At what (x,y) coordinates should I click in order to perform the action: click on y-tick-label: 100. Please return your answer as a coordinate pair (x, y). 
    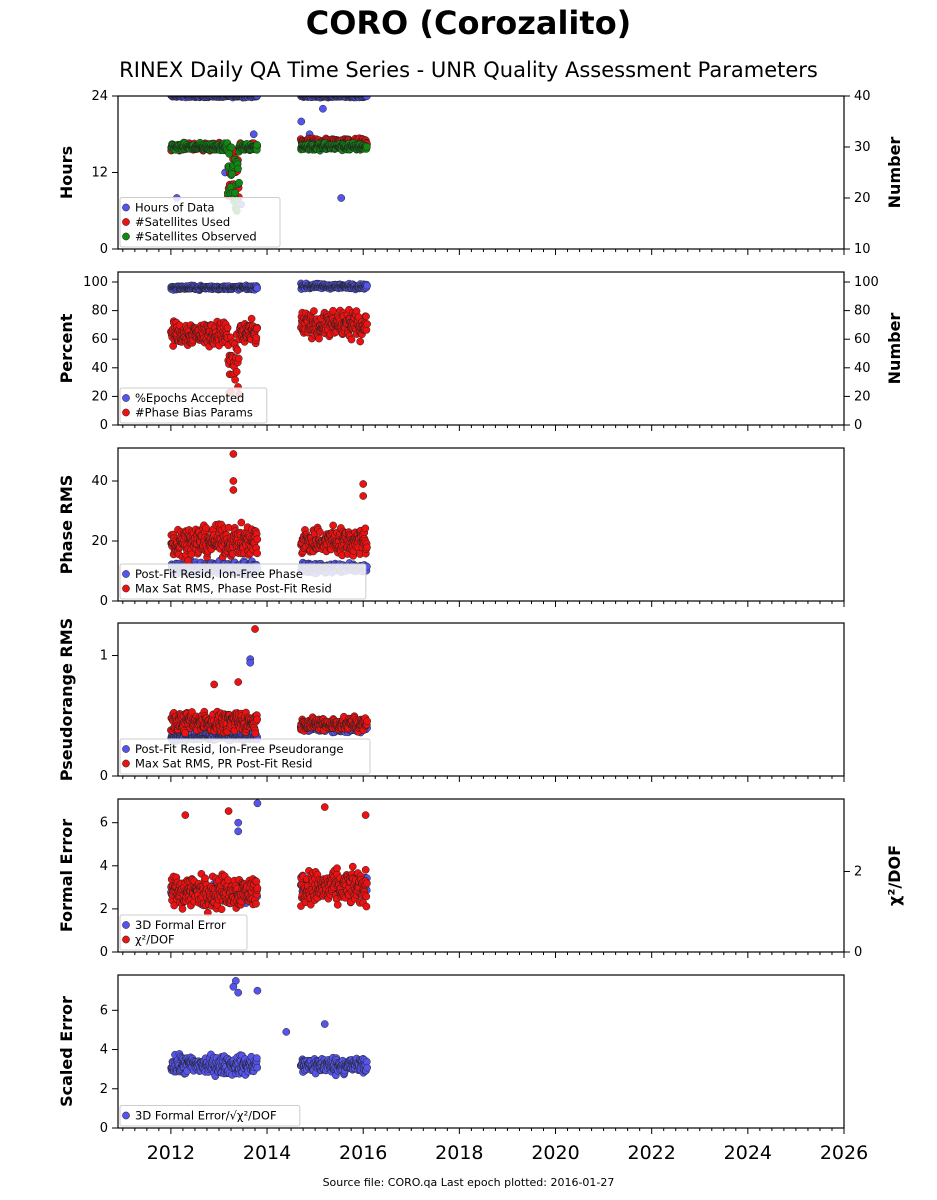
    Looking at the image, I should click on (866, 282).